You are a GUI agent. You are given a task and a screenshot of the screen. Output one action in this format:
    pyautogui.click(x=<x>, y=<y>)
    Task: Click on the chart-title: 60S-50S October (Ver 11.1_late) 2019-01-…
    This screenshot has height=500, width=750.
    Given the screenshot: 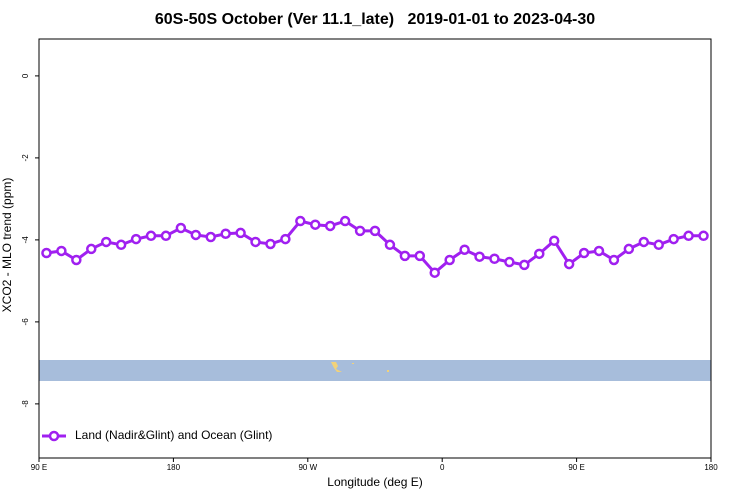 What is the action you would take?
    pyautogui.click(x=375, y=19)
    